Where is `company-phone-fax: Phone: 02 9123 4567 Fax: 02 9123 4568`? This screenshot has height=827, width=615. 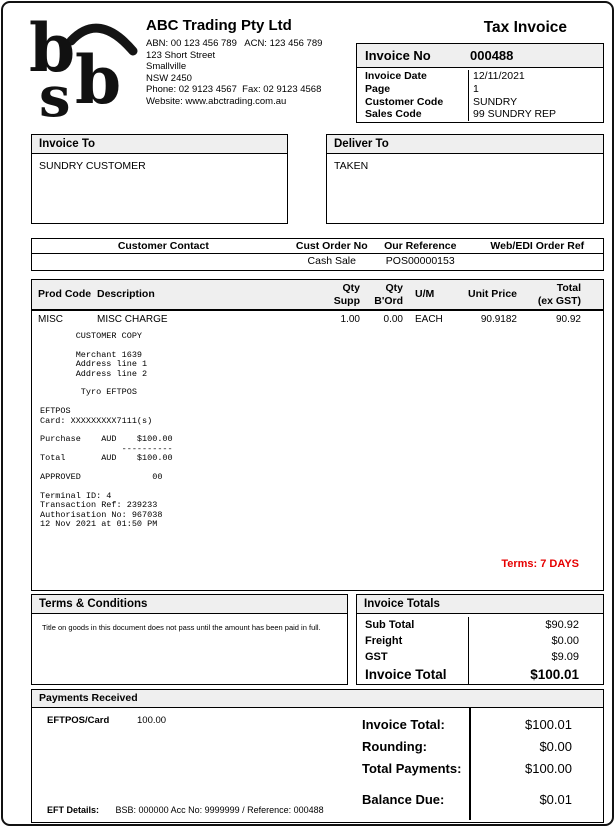
company-phone-fax: Phone: 02 9123 4567 Fax: 02 9123 4568 is located at coordinates (234, 89).